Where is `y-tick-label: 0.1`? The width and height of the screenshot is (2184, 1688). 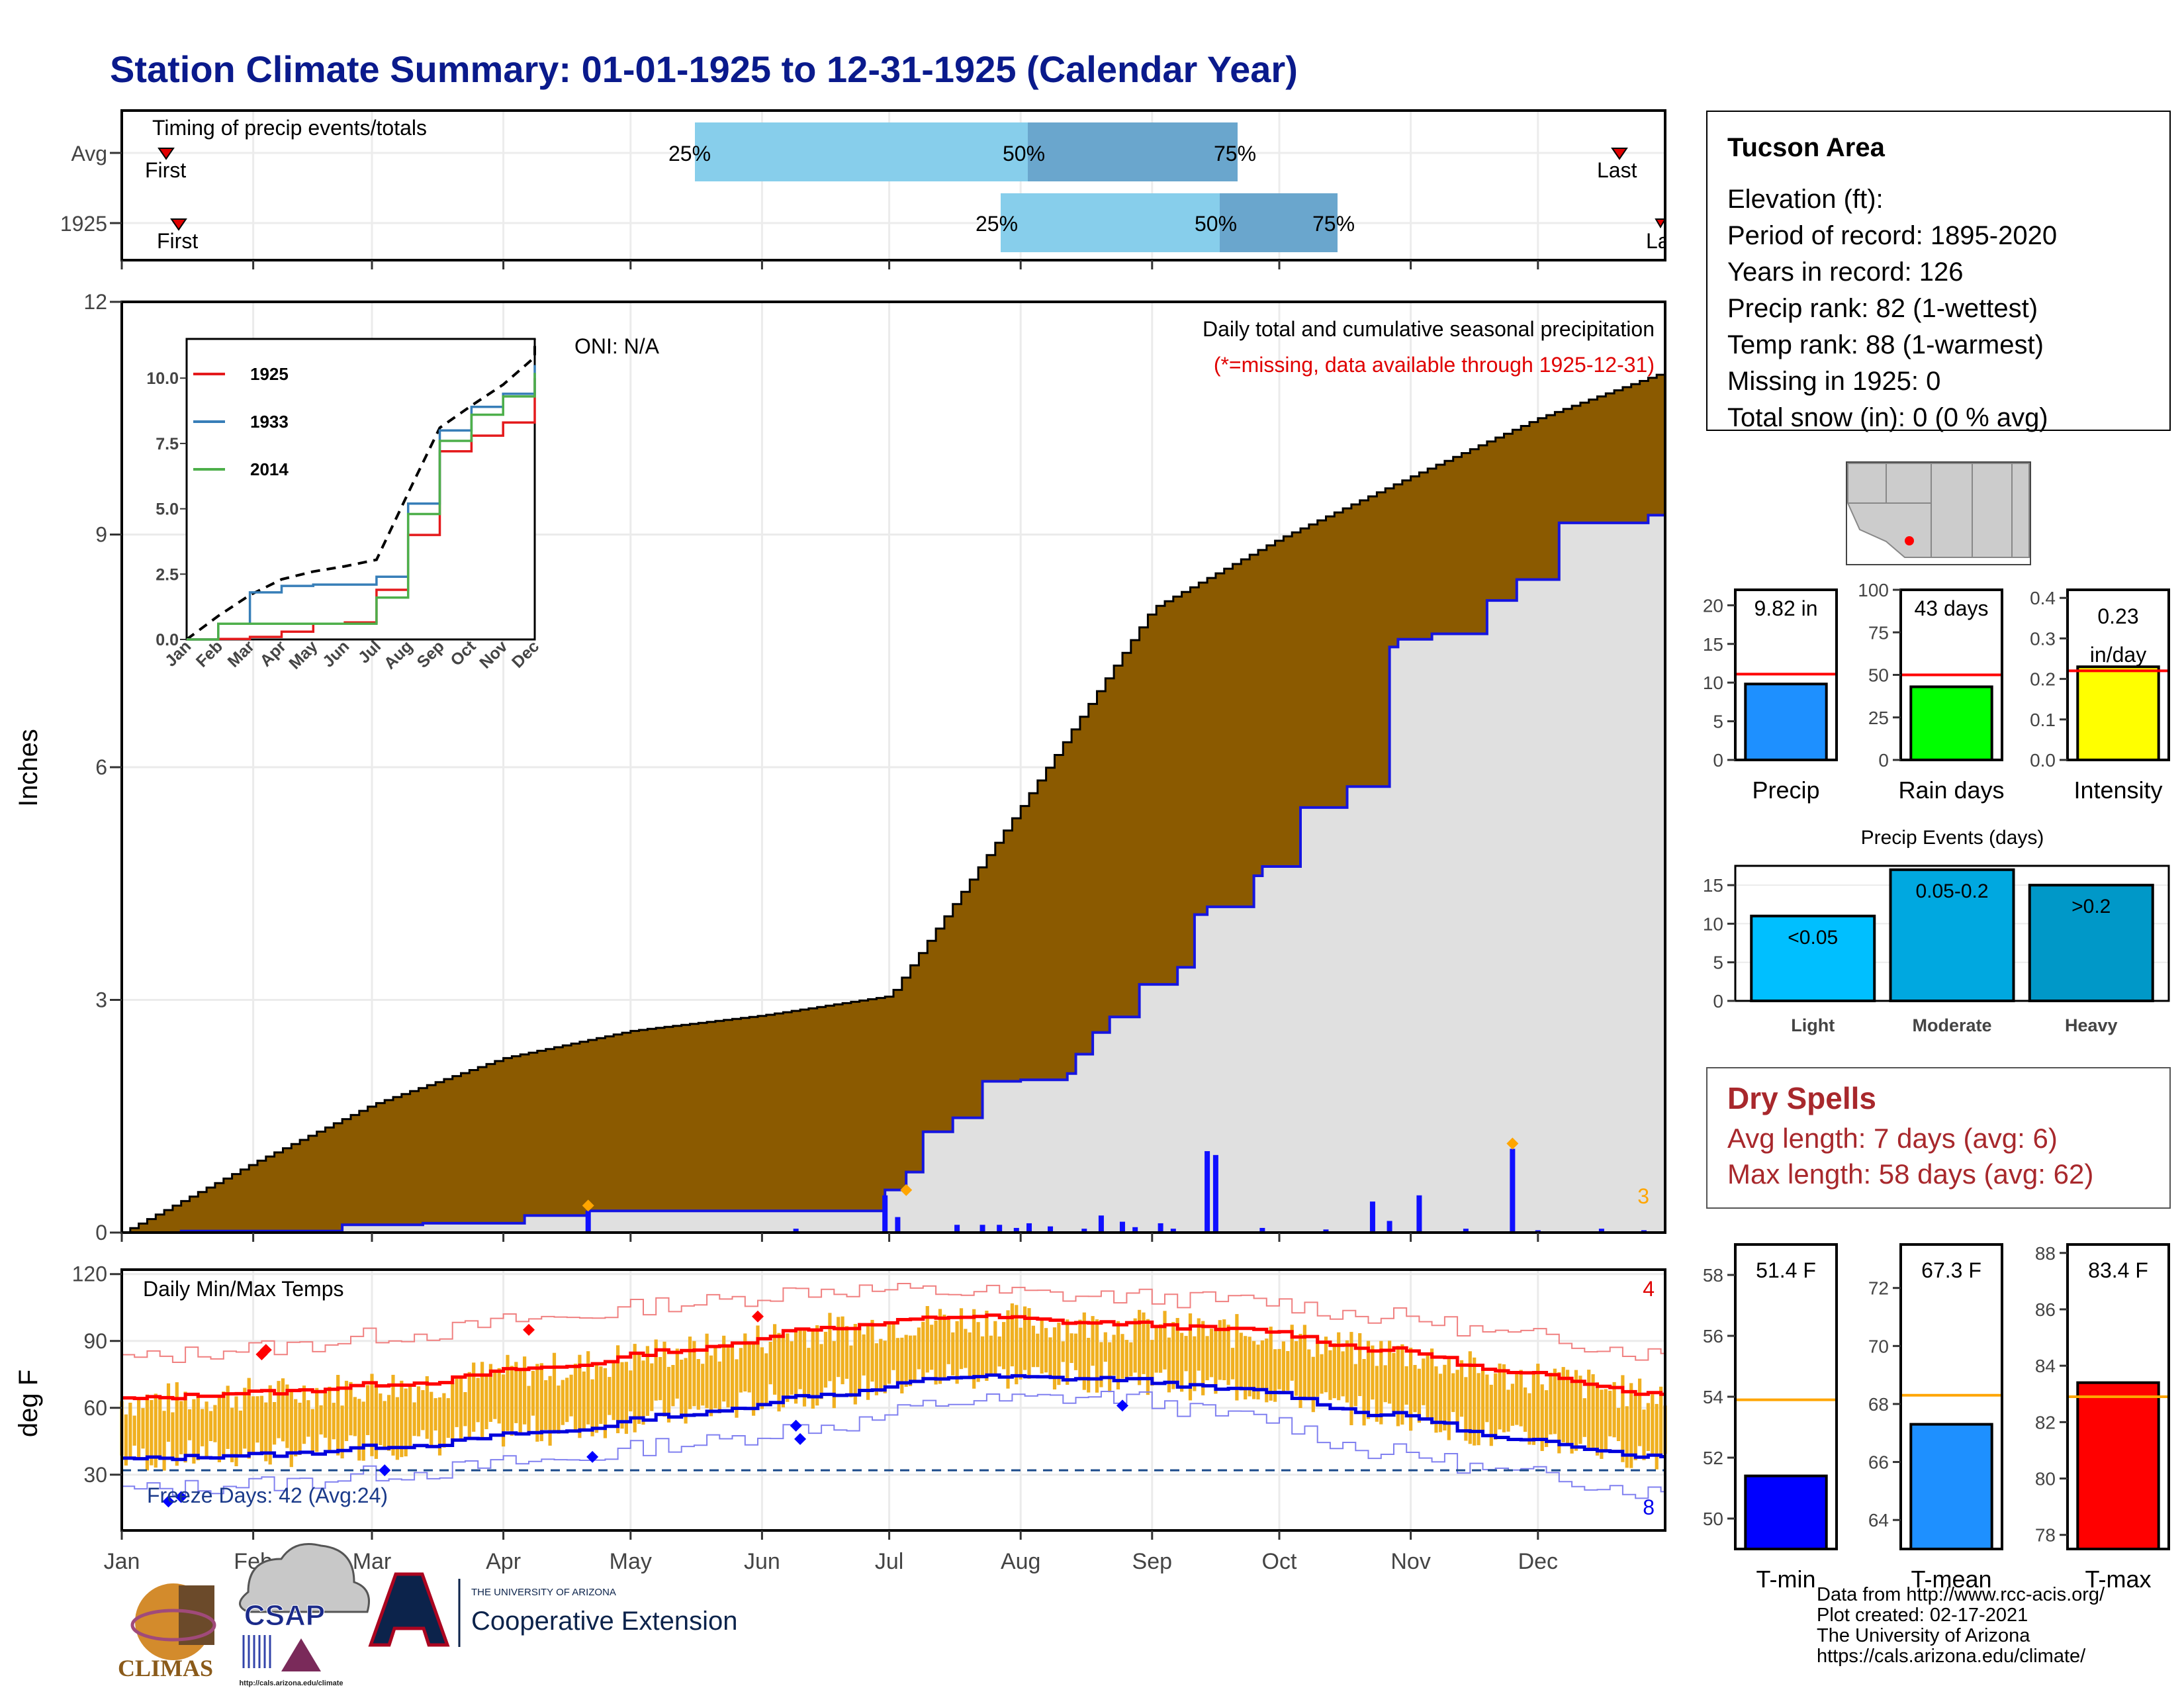 y-tick-label: 0.1 is located at coordinates (2043, 720).